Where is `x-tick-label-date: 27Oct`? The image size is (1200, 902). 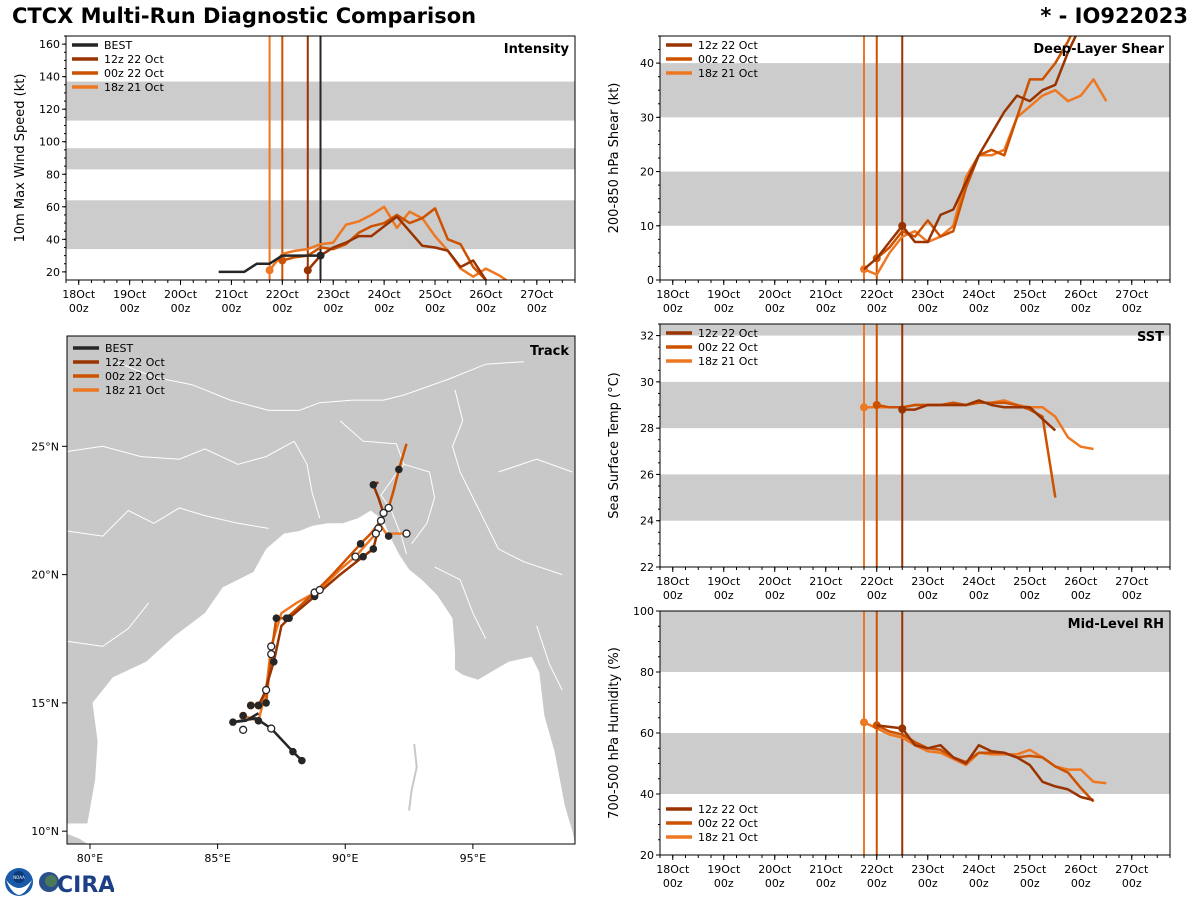
x-tick-label-date: 27Oct is located at coordinates (537, 294).